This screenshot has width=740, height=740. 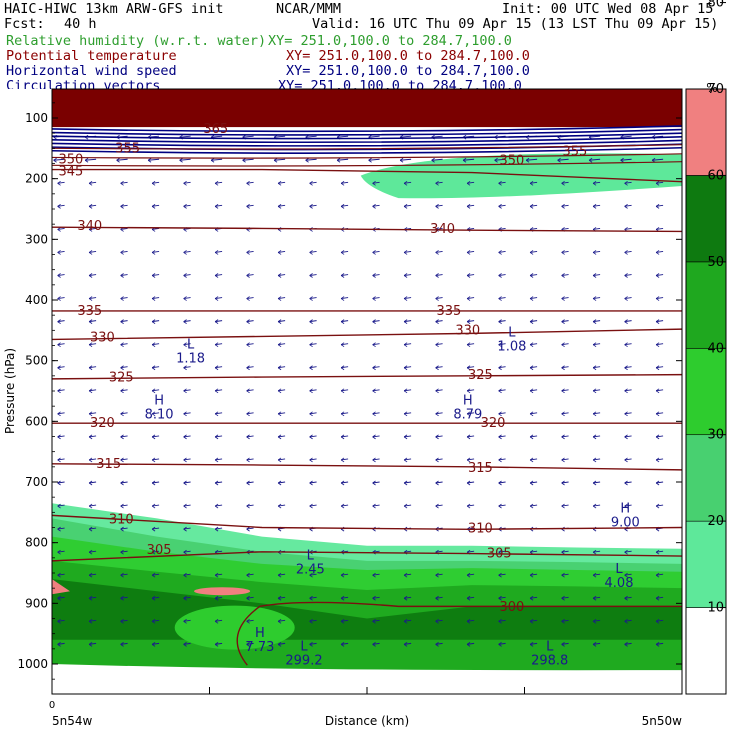 What do you see at coordinates (367, 164) in the screenshot?
I see `isentrope-upper` at bounding box center [367, 164].